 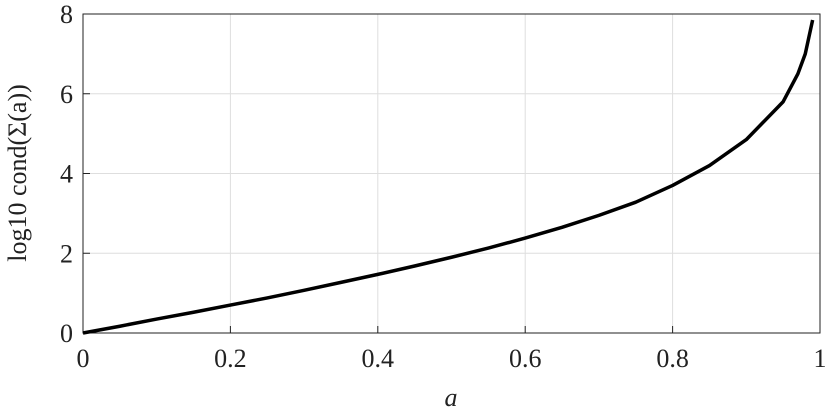 What do you see at coordinates (230, 358) in the screenshot?
I see `x-tick-label: 0.2` at bounding box center [230, 358].